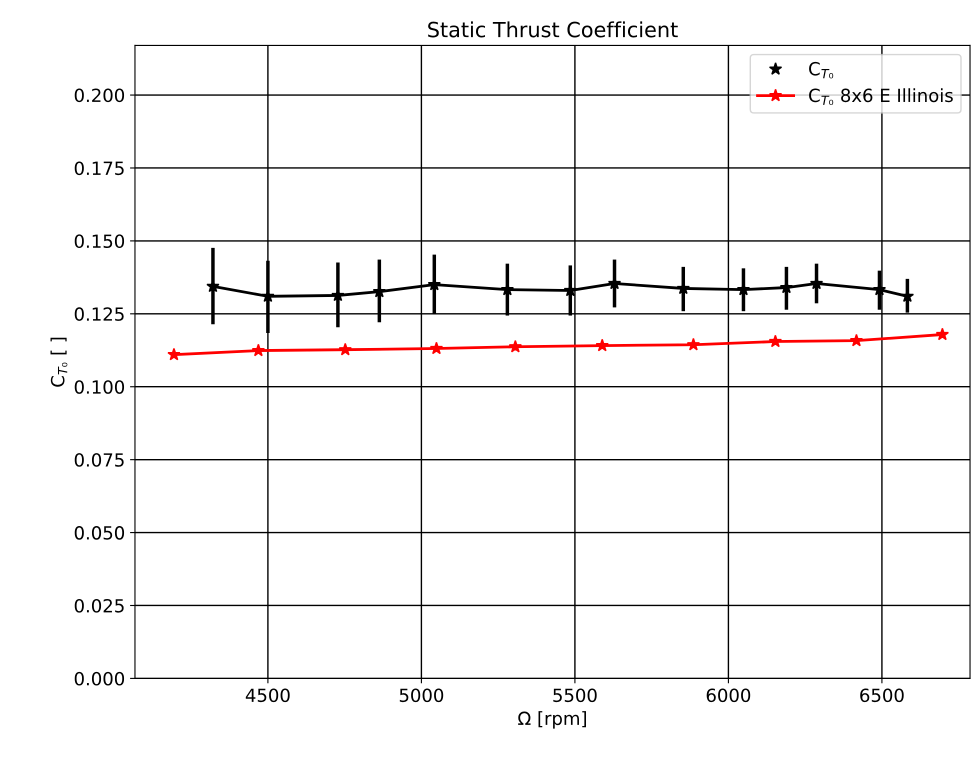  I want to click on y-tick-label: 0.150, so click(99, 241).